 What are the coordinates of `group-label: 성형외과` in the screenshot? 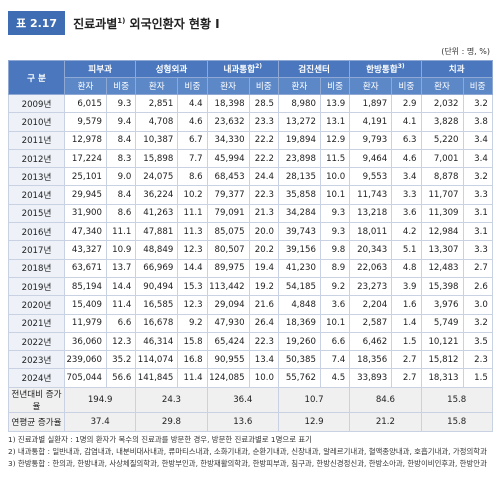 It's located at (171, 70).